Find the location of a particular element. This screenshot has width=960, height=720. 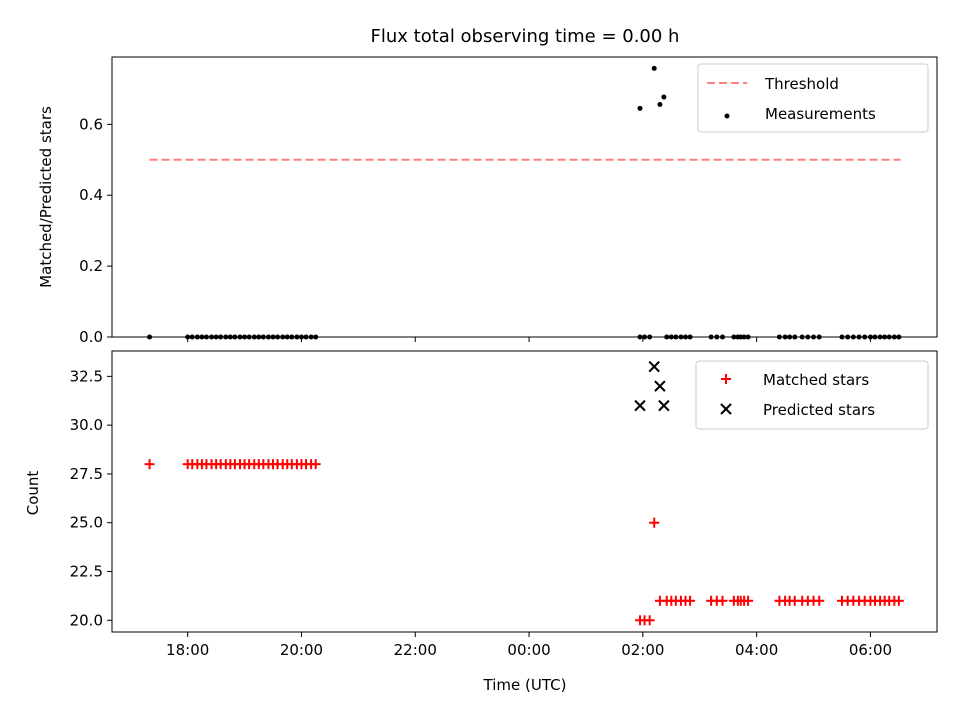

bottom-x-tick-label: 04:00 is located at coordinates (756, 650).